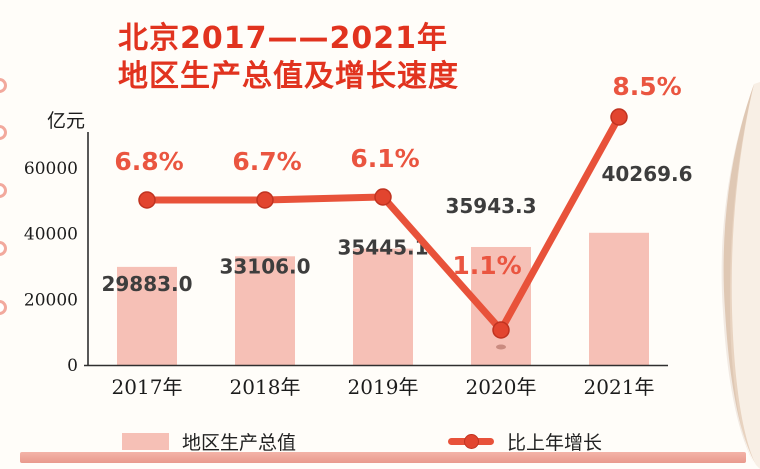  I want to click on bottom-strip-decoration, so click(383, 457).